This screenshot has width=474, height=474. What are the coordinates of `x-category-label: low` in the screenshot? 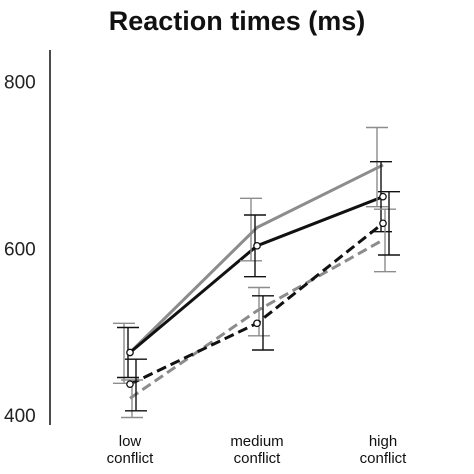 It's located at (130, 441).